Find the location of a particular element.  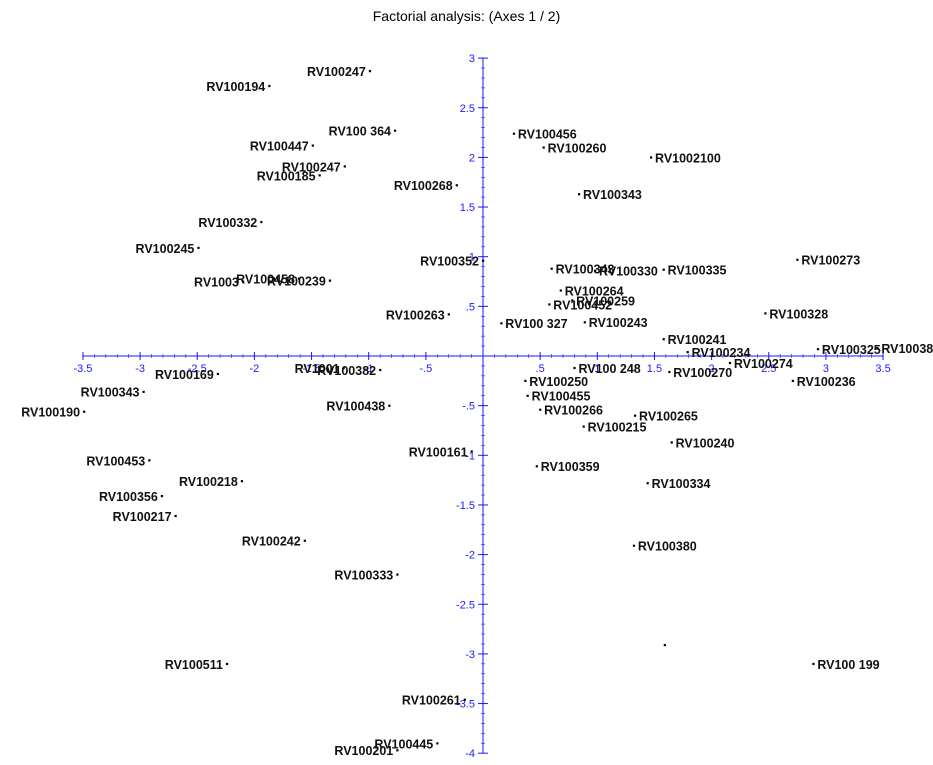

y-tick-label: 3 is located at coordinates (472, 59).